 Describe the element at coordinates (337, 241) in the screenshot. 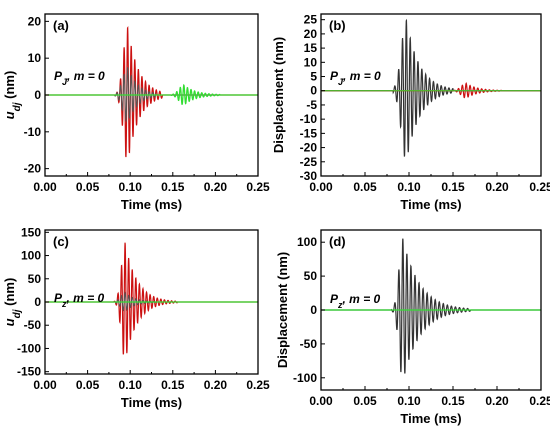

I see `panel-label: (d)` at that location.